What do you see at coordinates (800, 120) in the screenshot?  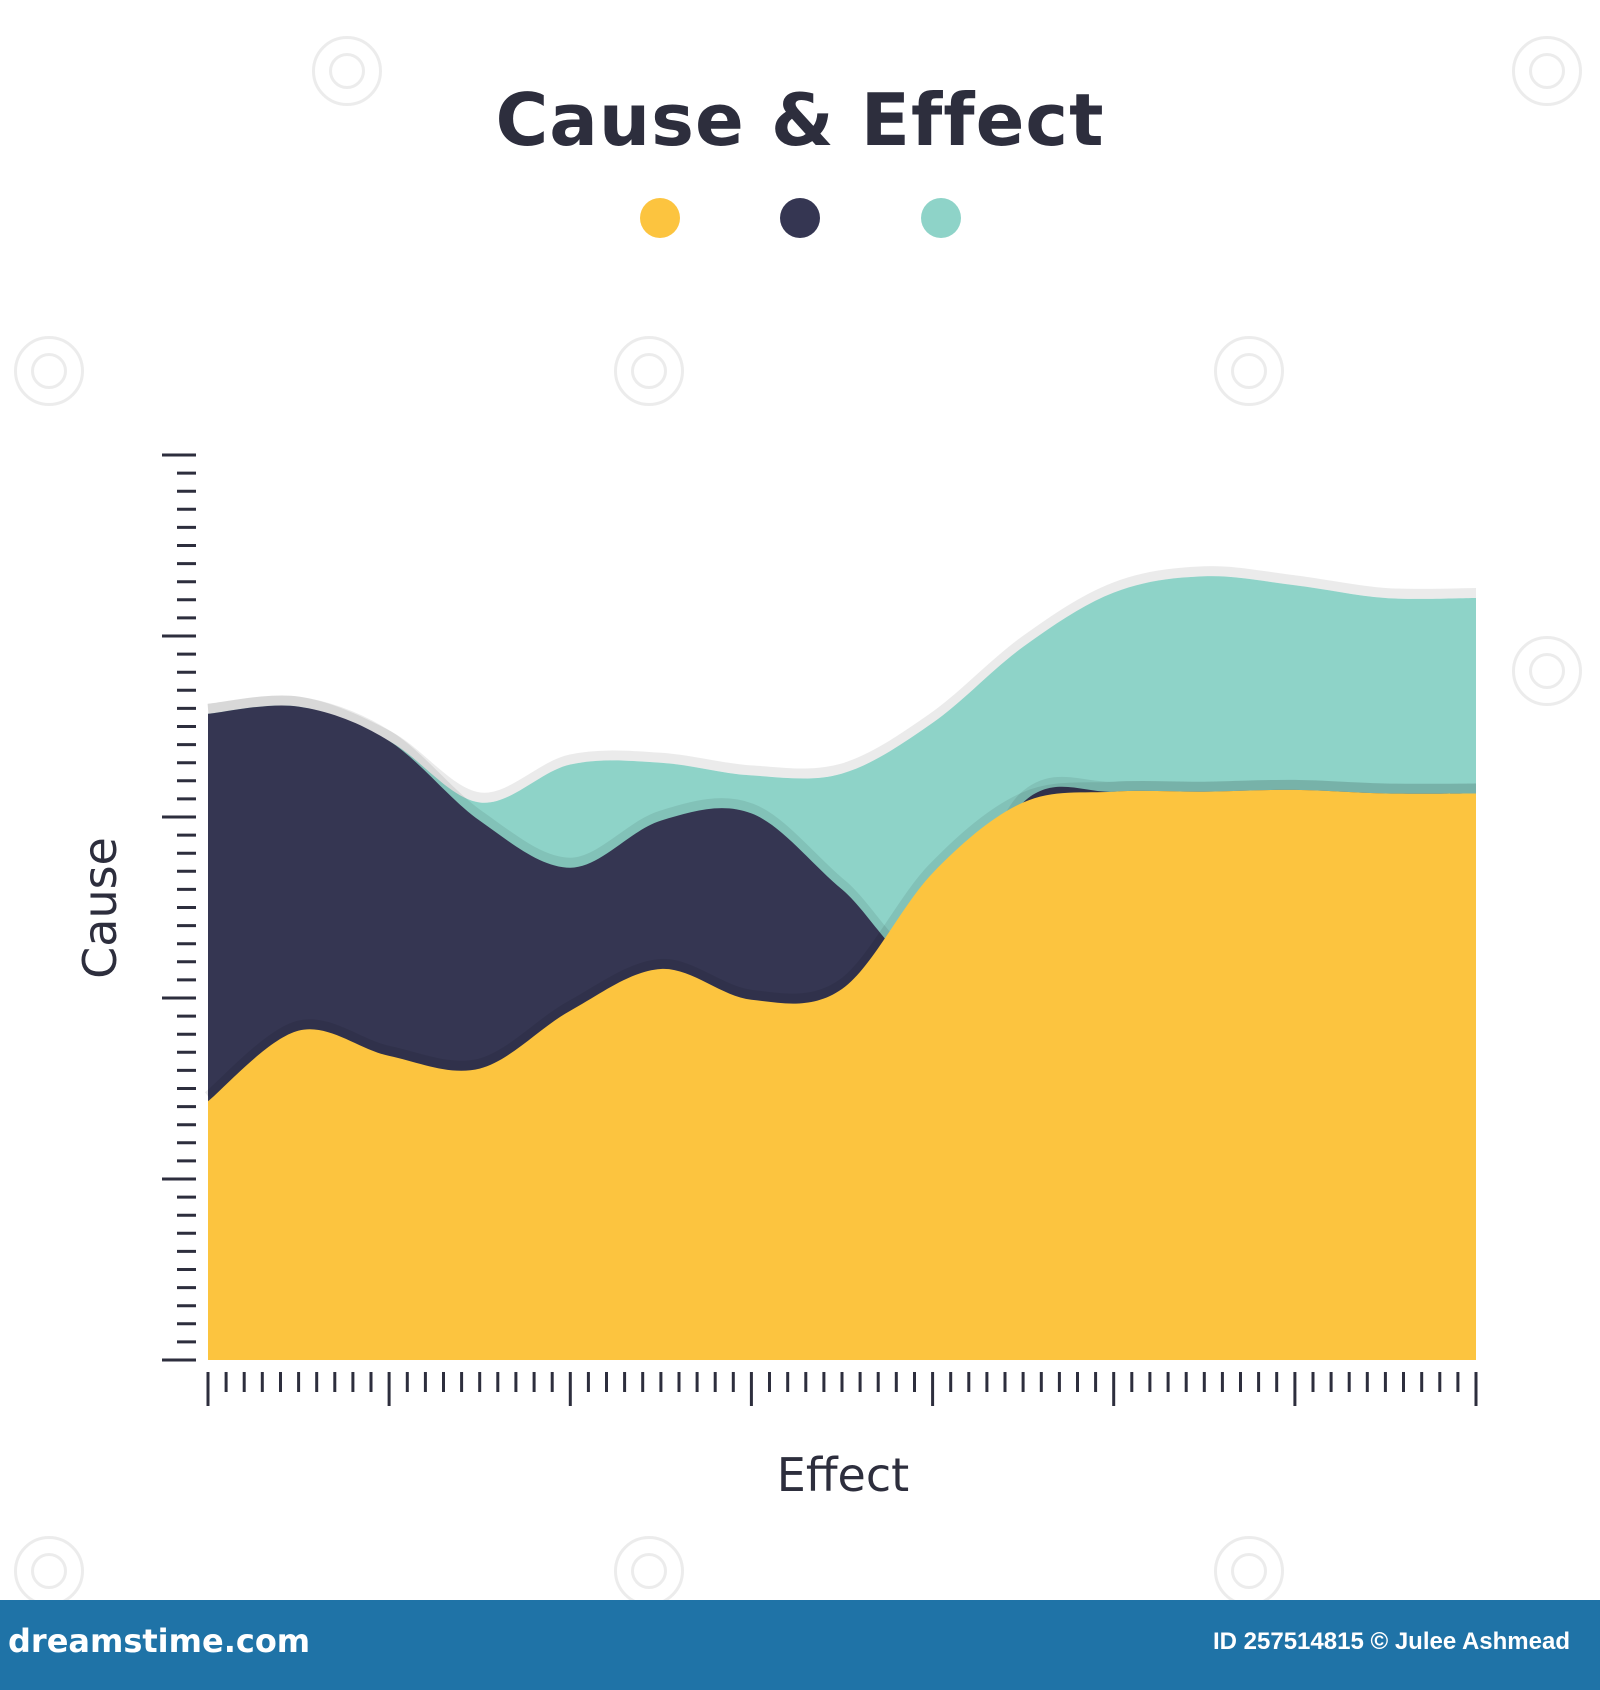 I see `chart-title: Cause & Effect` at bounding box center [800, 120].